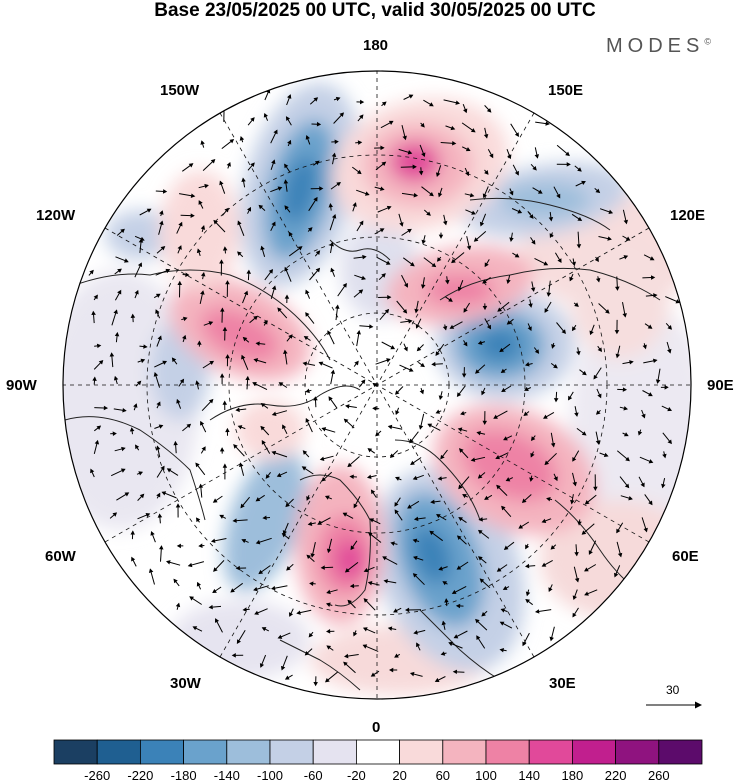 The image size is (750, 783). Describe the element at coordinates (720, 385) in the screenshot. I see `lon-label-90e: 90E` at that location.